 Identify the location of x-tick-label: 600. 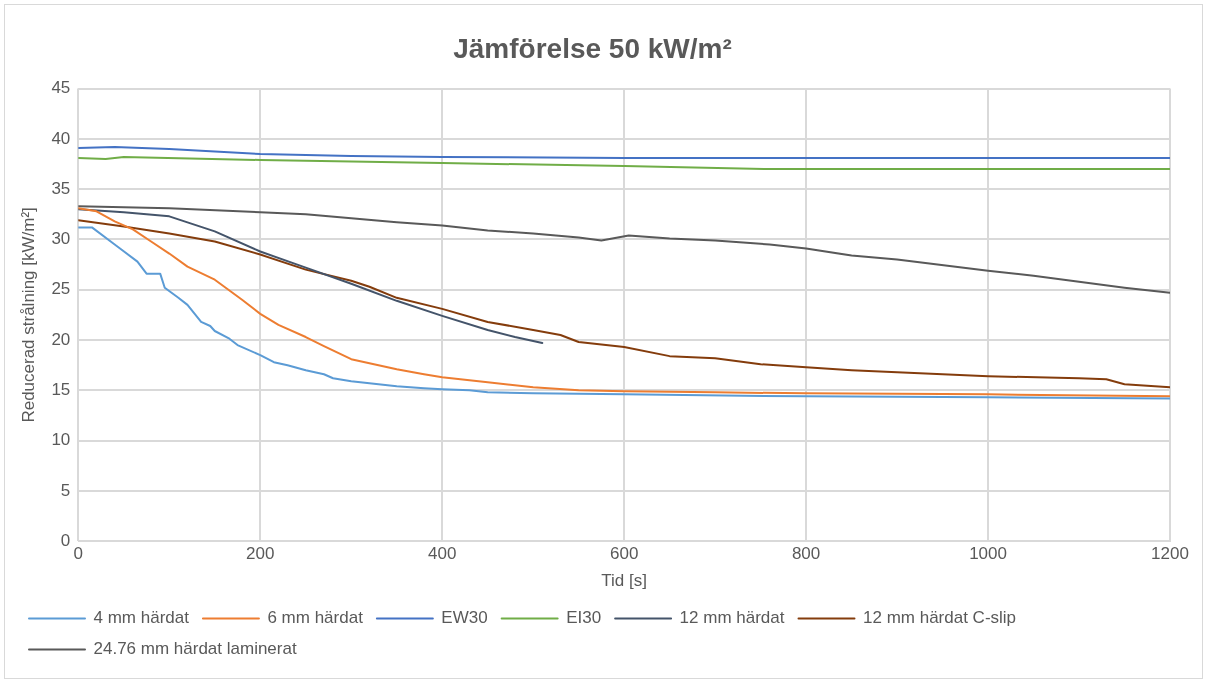
(624, 554).